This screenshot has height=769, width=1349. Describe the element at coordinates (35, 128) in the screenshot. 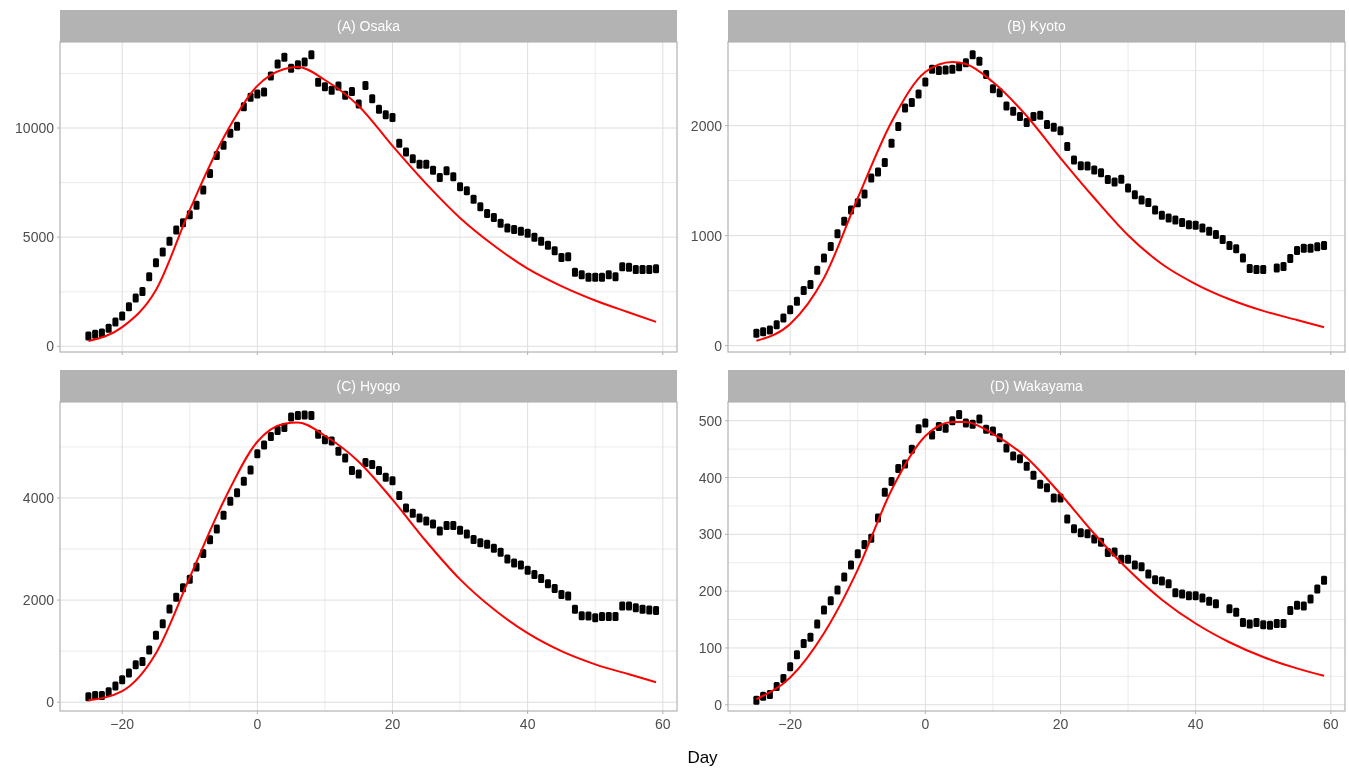

I see `y-tick-label: 10000` at that location.